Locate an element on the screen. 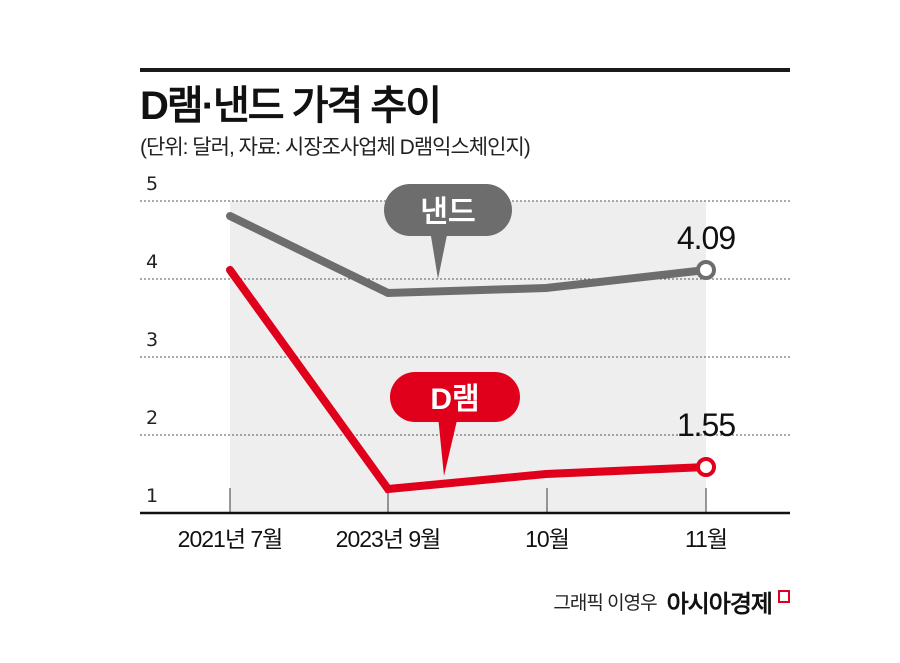 The image size is (900, 663). x-axis-labels: 2021년 7월 2023년 9월 10월 11월 is located at coordinates (453, 539).